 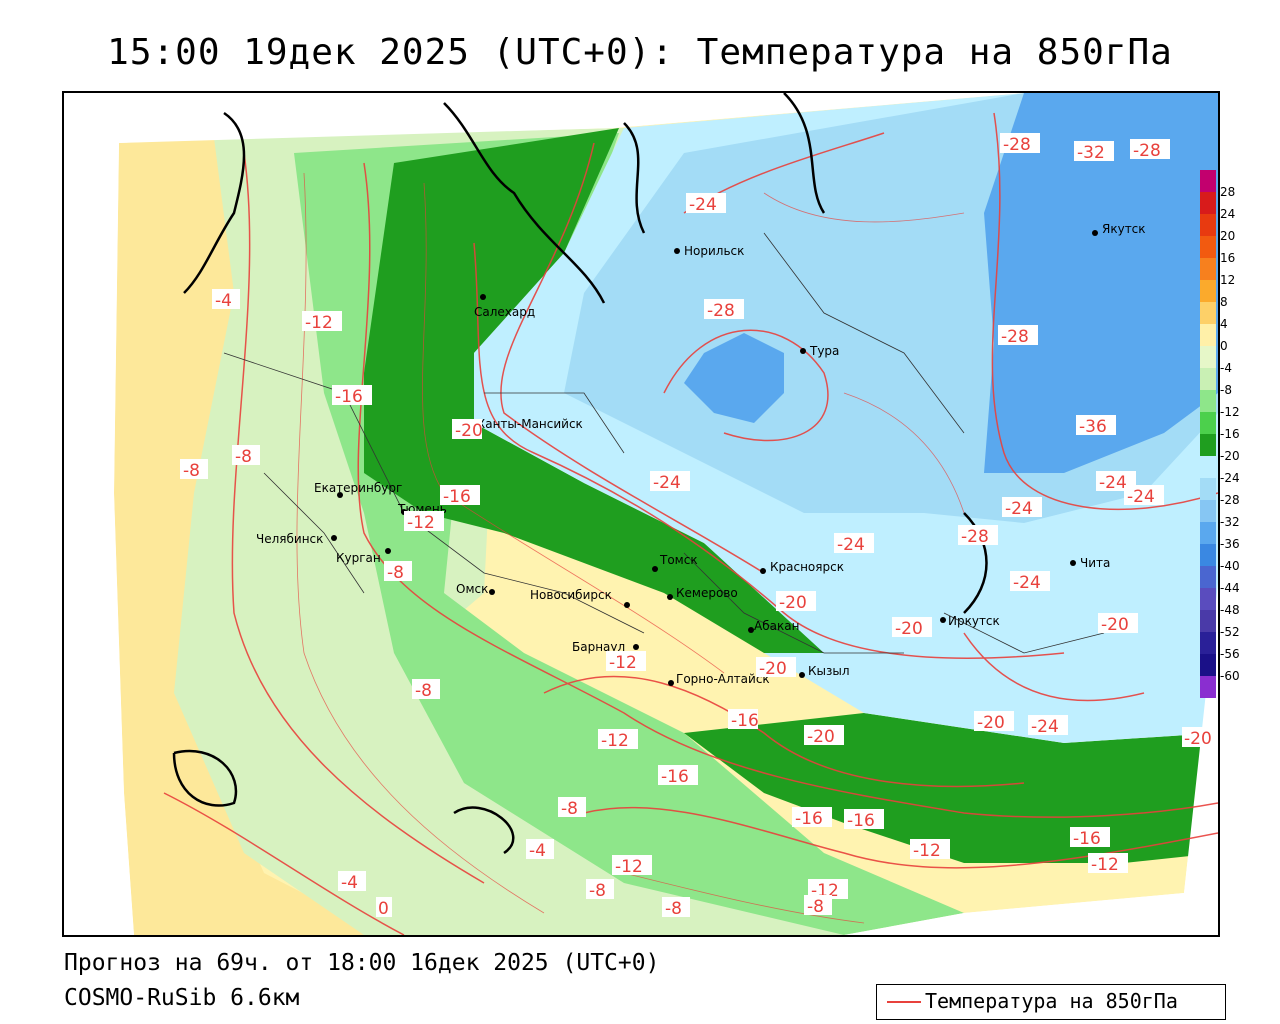 I want to click on svg-text: Красноярск, so click(x=807, y=567).